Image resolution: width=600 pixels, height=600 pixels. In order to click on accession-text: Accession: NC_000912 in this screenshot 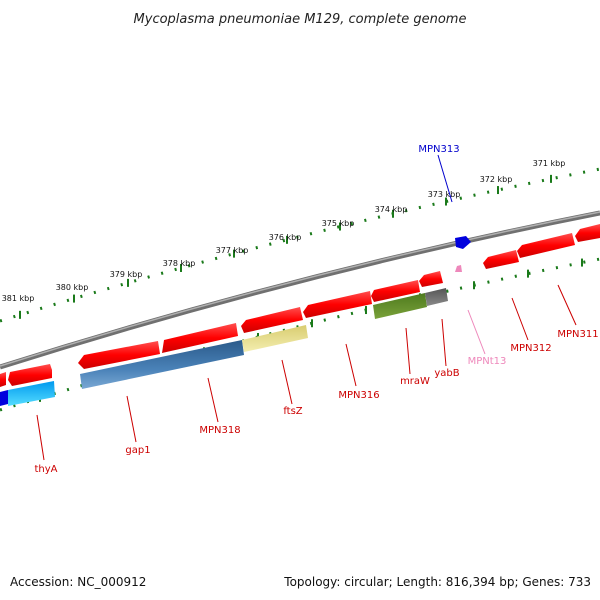, I will do `click(78, 582)`.